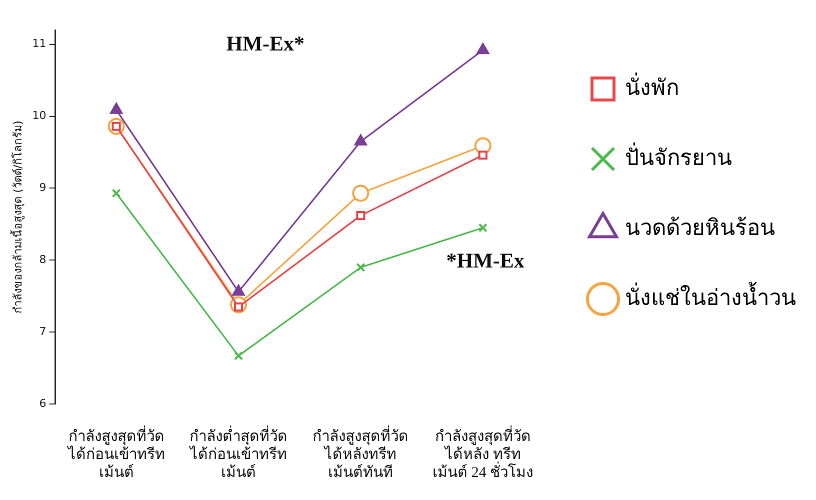 This screenshot has height=500, width=816. Describe the element at coordinates (710, 296) in the screenshot. I see `legend-label: นั่งแช่ในอ่างน้ำวน` at that location.